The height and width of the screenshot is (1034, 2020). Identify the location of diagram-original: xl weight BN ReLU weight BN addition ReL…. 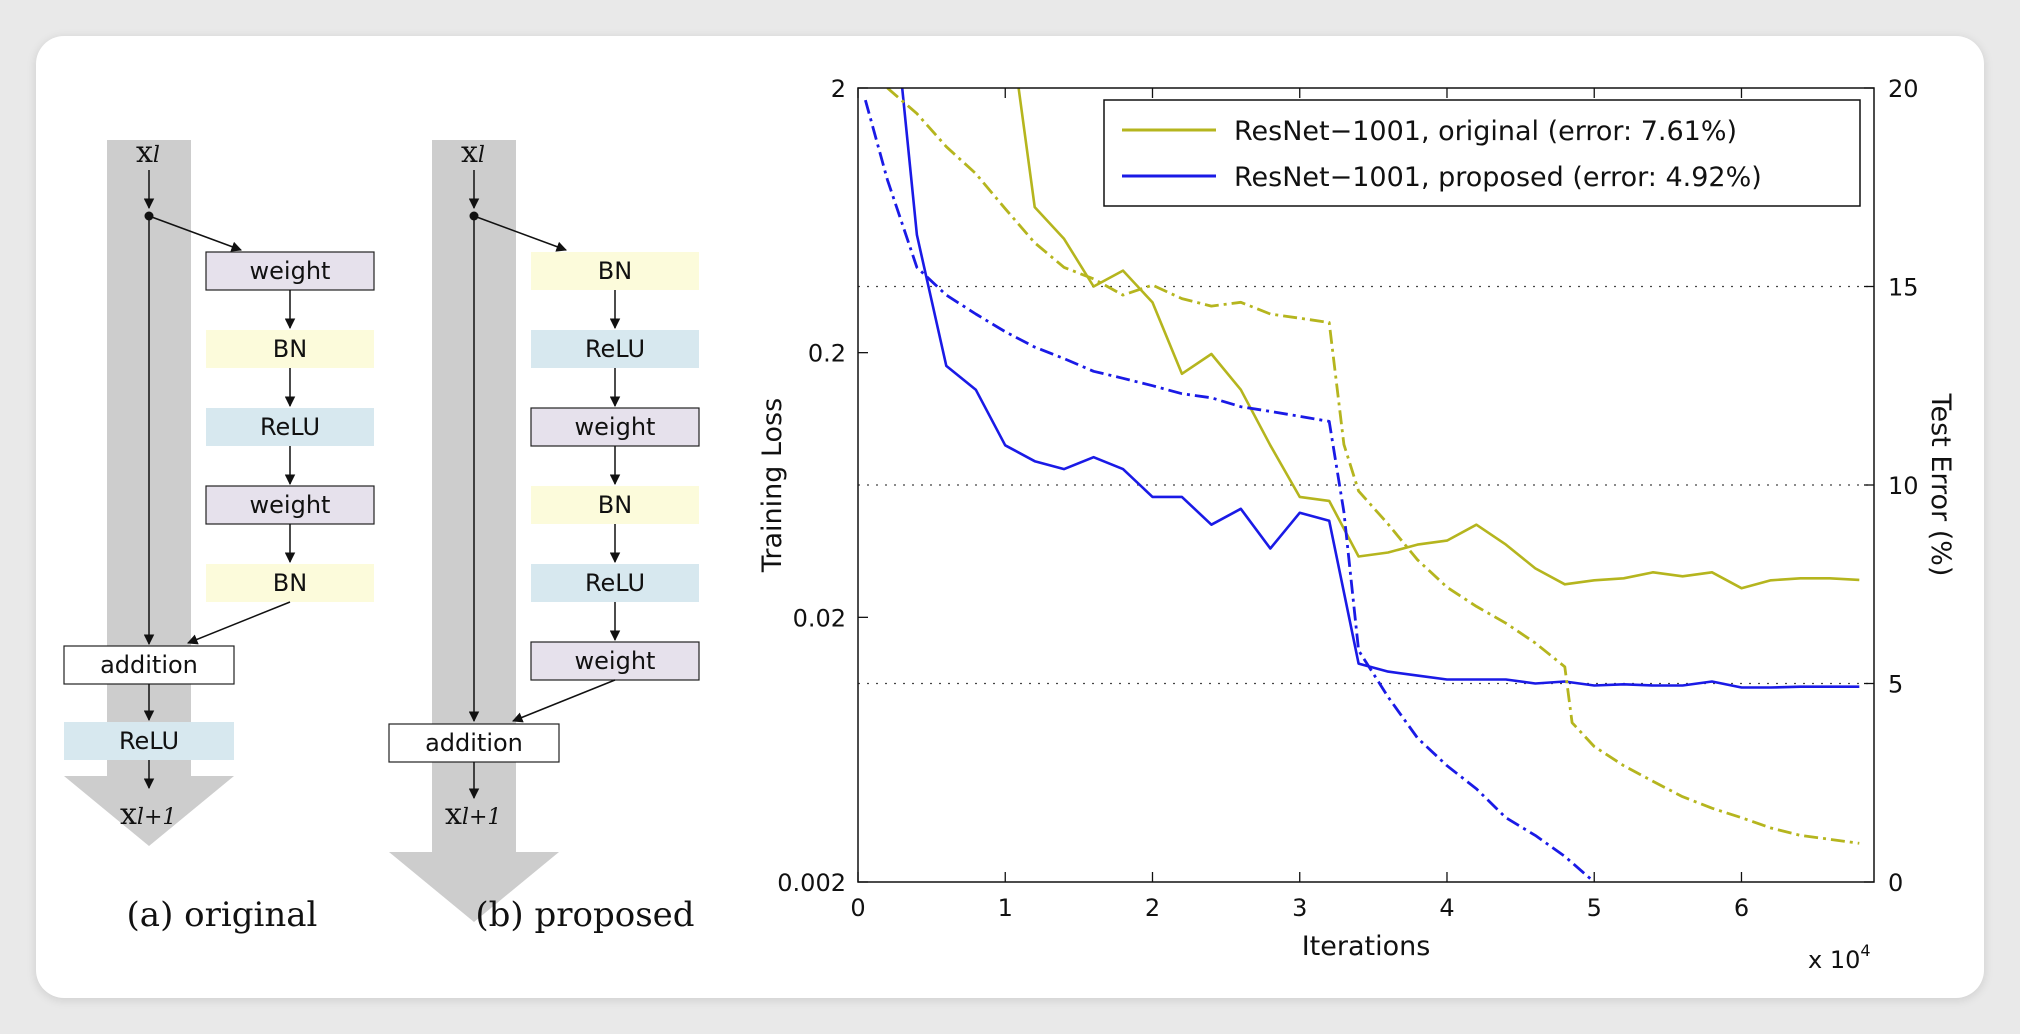
(219, 535).